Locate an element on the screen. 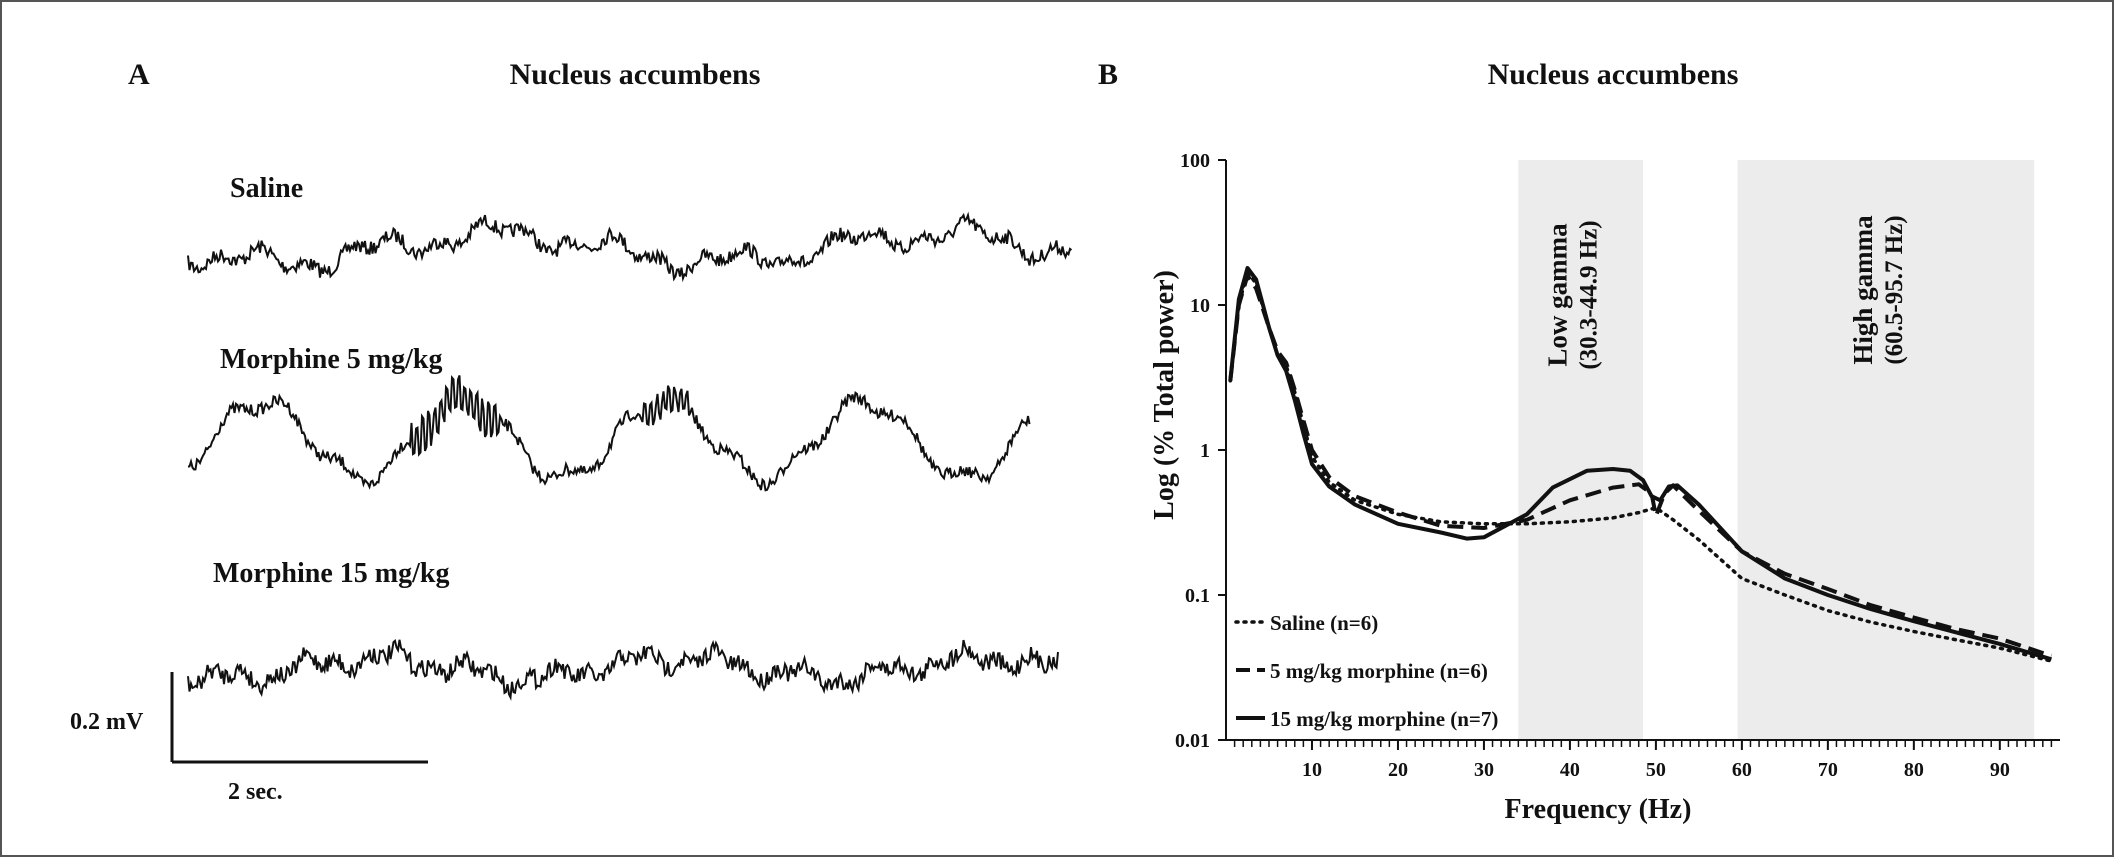 Image resolution: width=2115 pixels, height=857 pixels. trace-label-morphine-15: Morphine 15 mg/kg is located at coordinates (331, 573).